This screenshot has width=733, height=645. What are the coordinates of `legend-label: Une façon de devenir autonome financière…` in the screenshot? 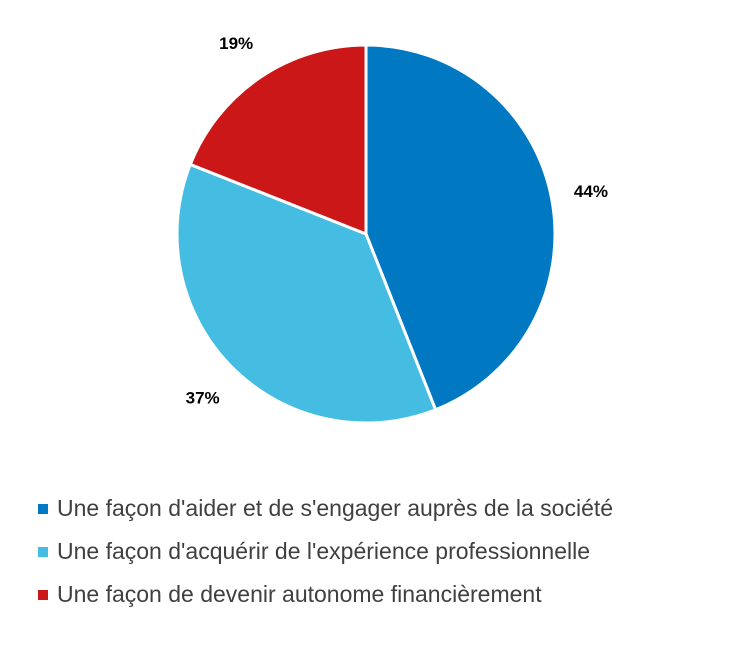 It's located at (299, 594).